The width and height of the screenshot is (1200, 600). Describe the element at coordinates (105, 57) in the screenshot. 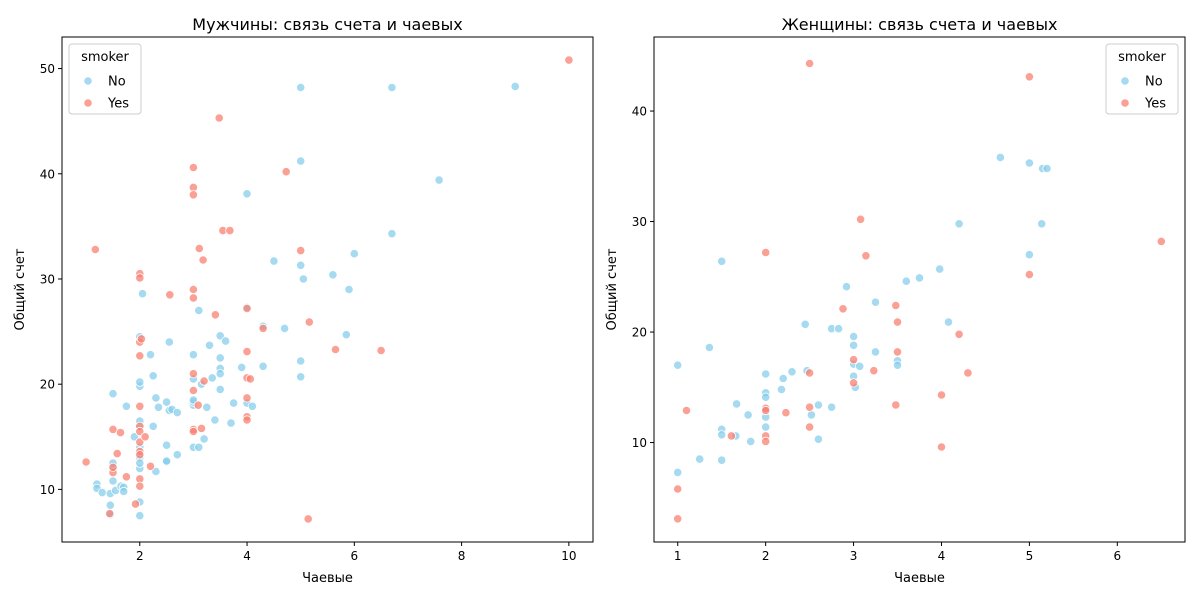

I see `men-legend-title: smoker` at that location.